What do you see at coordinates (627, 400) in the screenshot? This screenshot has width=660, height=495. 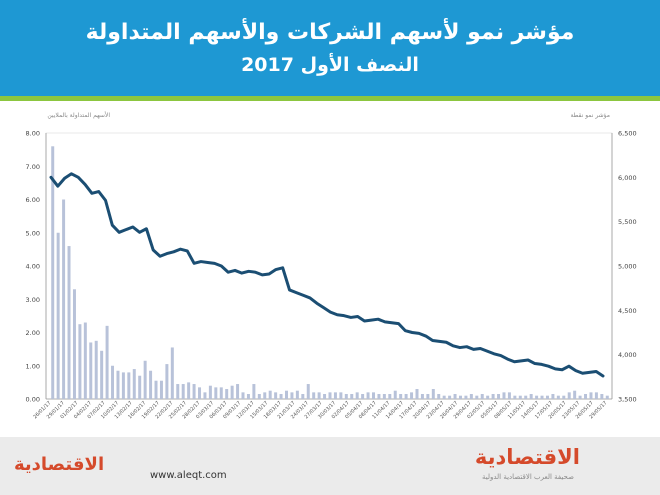 I see `right-tick-label: 3,500` at bounding box center [627, 400].